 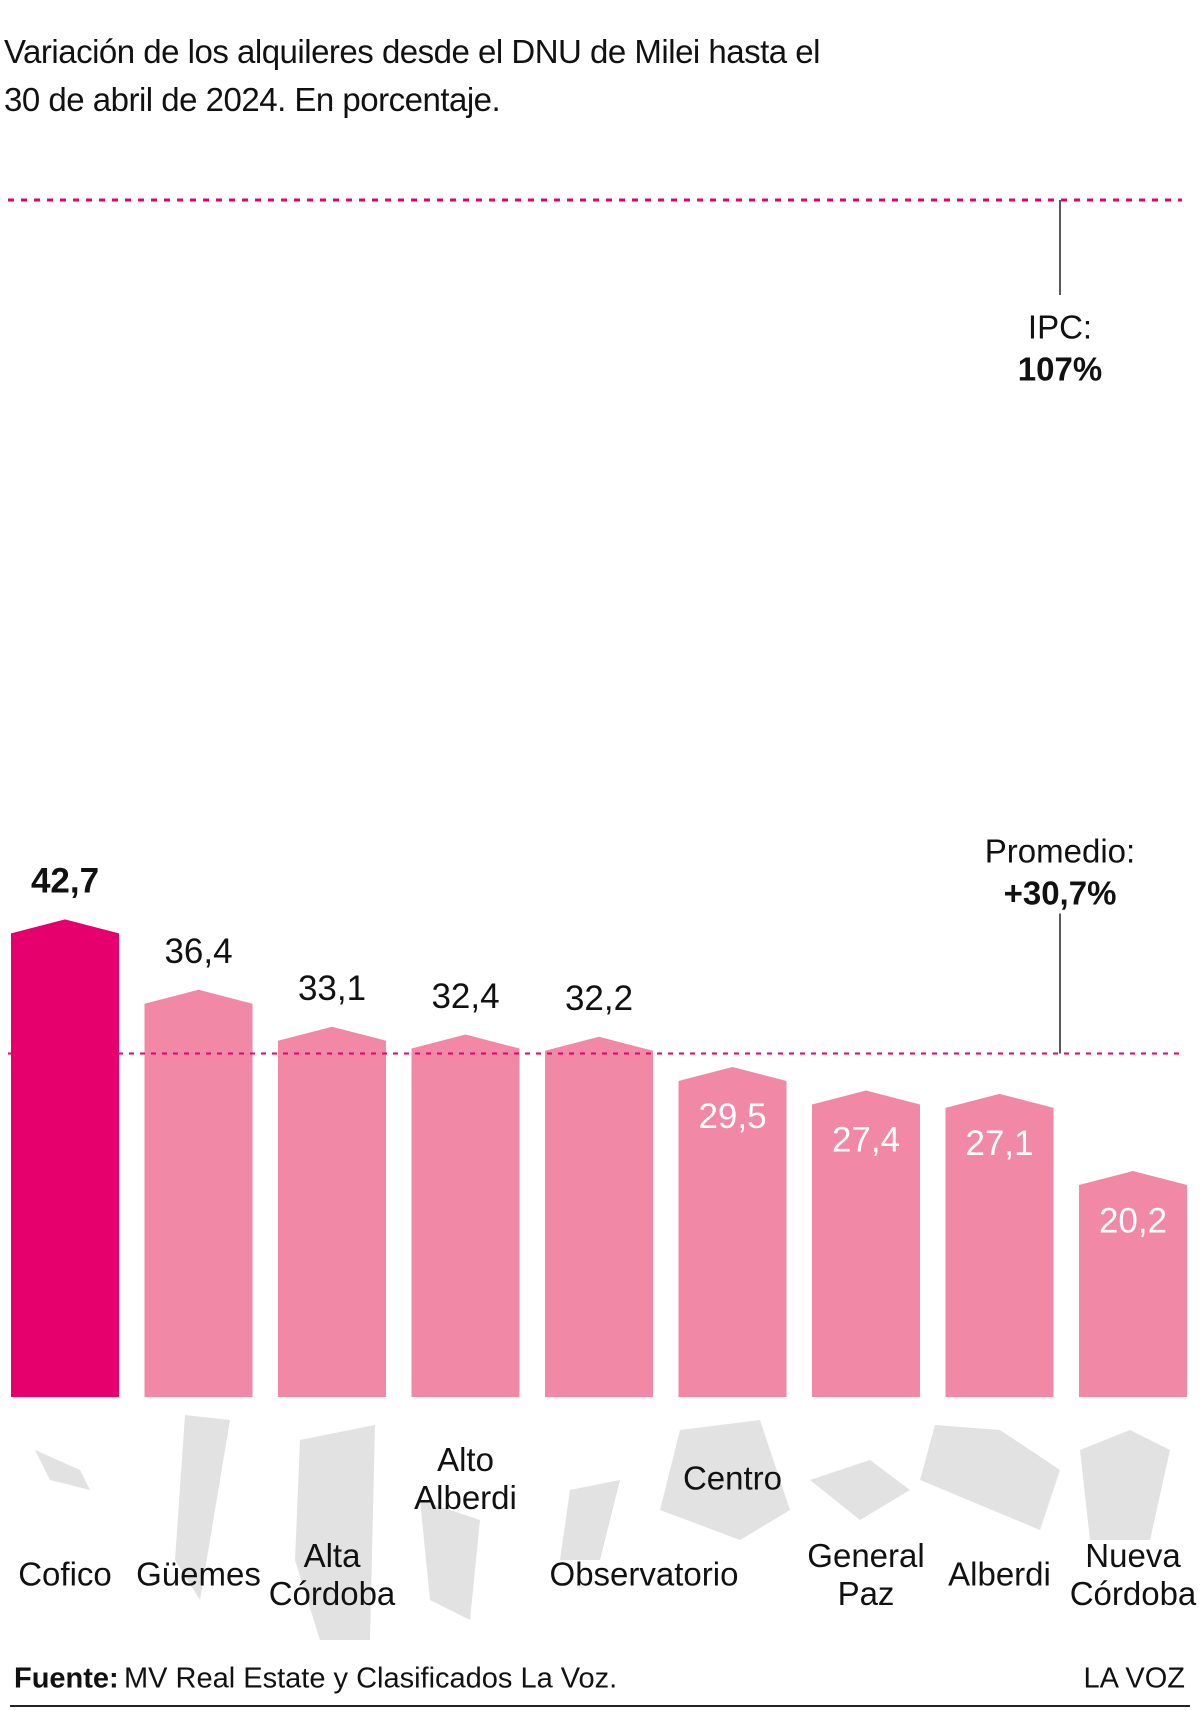 I want to click on x-tick-label: Alta Córdoba, so click(x=332, y=1574).